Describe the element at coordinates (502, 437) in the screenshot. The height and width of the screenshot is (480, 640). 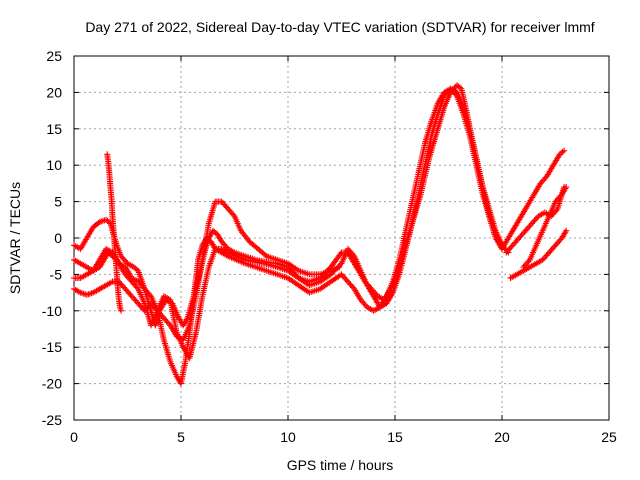
I see `x-tick-label: 20` at that location.